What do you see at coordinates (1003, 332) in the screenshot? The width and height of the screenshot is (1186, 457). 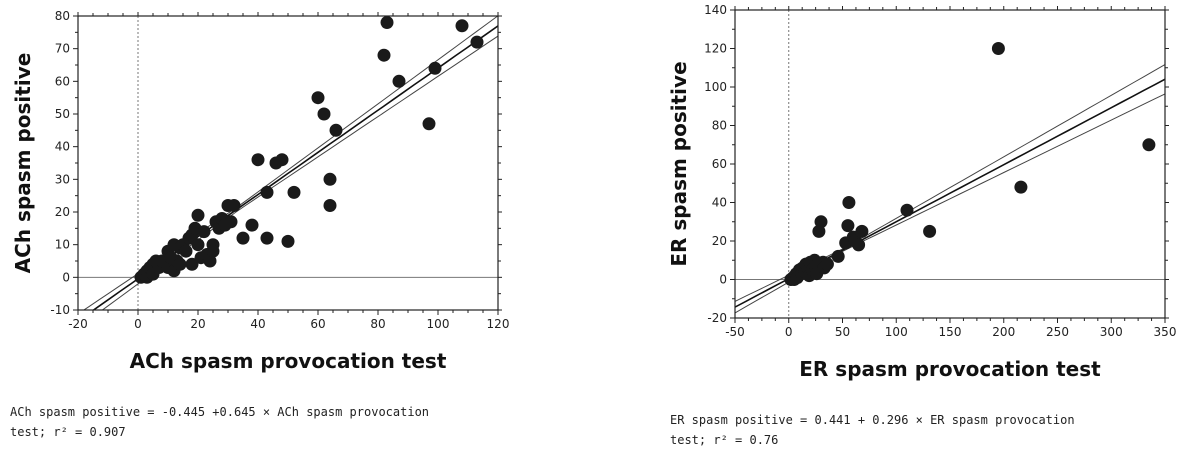 I see `er-x-tick-label: 200` at bounding box center [1003, 332].